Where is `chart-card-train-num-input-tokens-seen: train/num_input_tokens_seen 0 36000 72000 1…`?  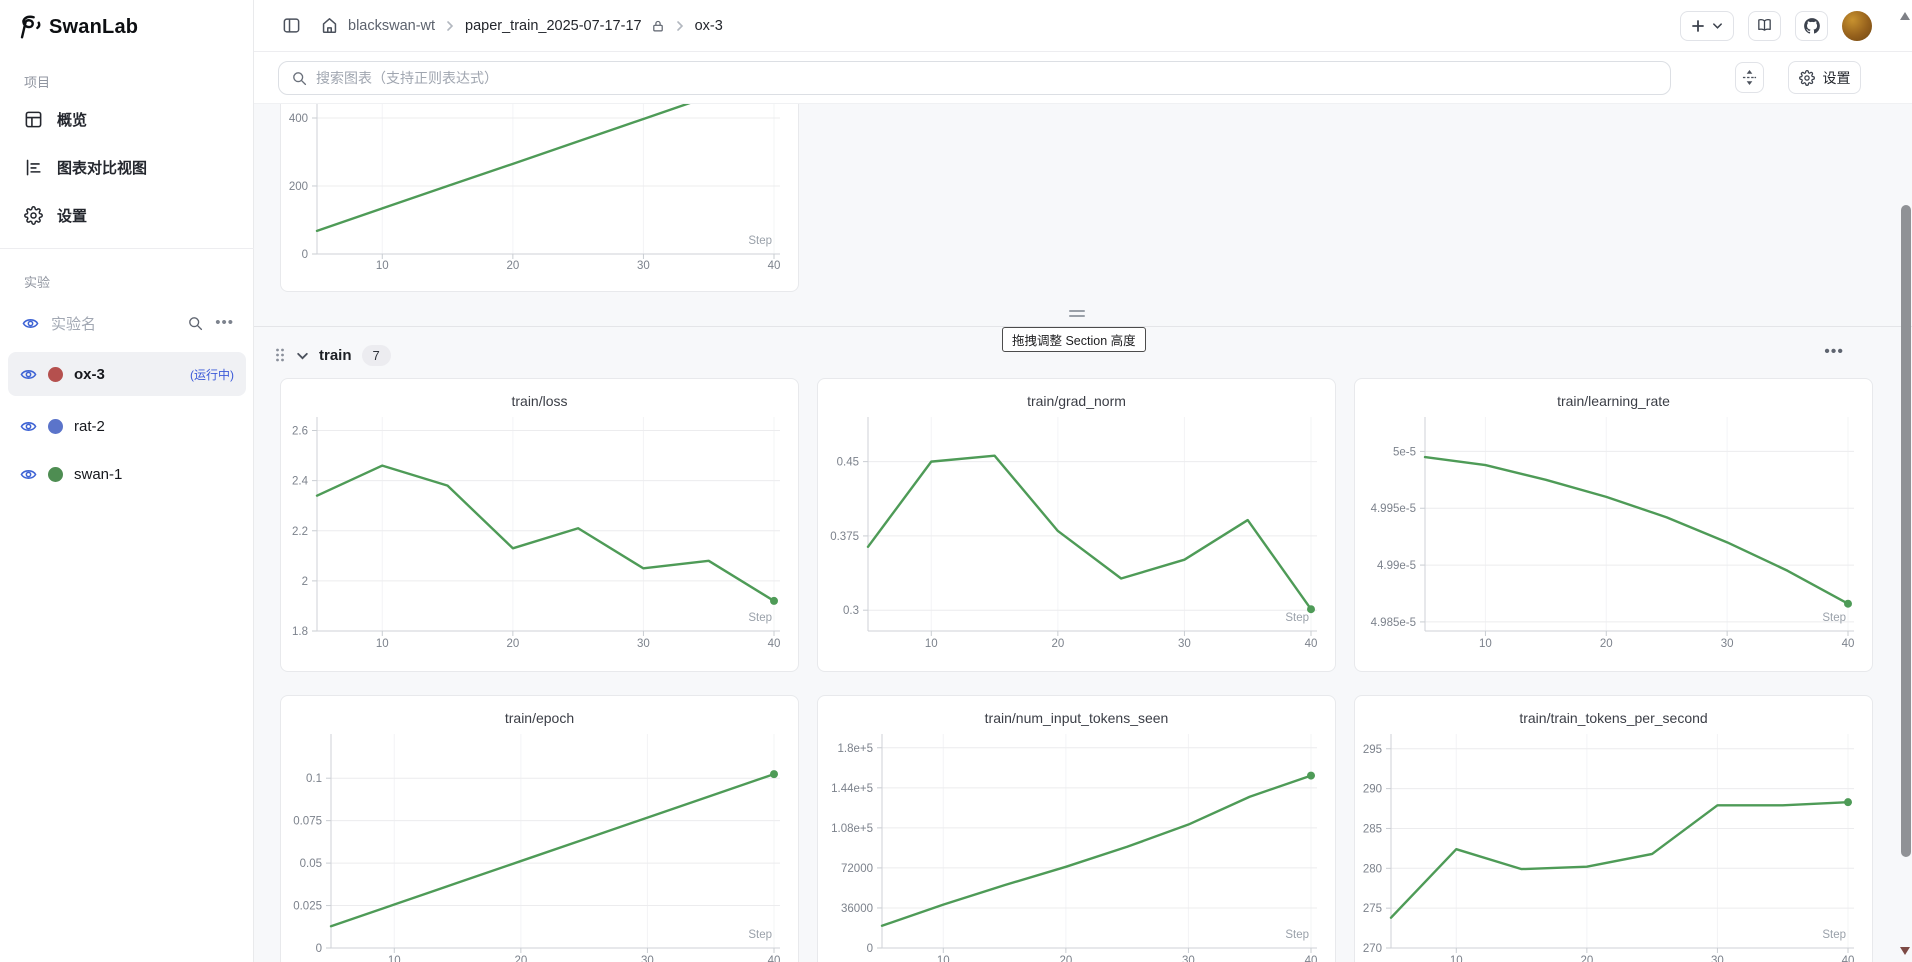 chart-card-train-num-input-tokens-seen: train/num_input_tokens_seen 0 36000 72000 1… is located at coordinates (1076, 828).